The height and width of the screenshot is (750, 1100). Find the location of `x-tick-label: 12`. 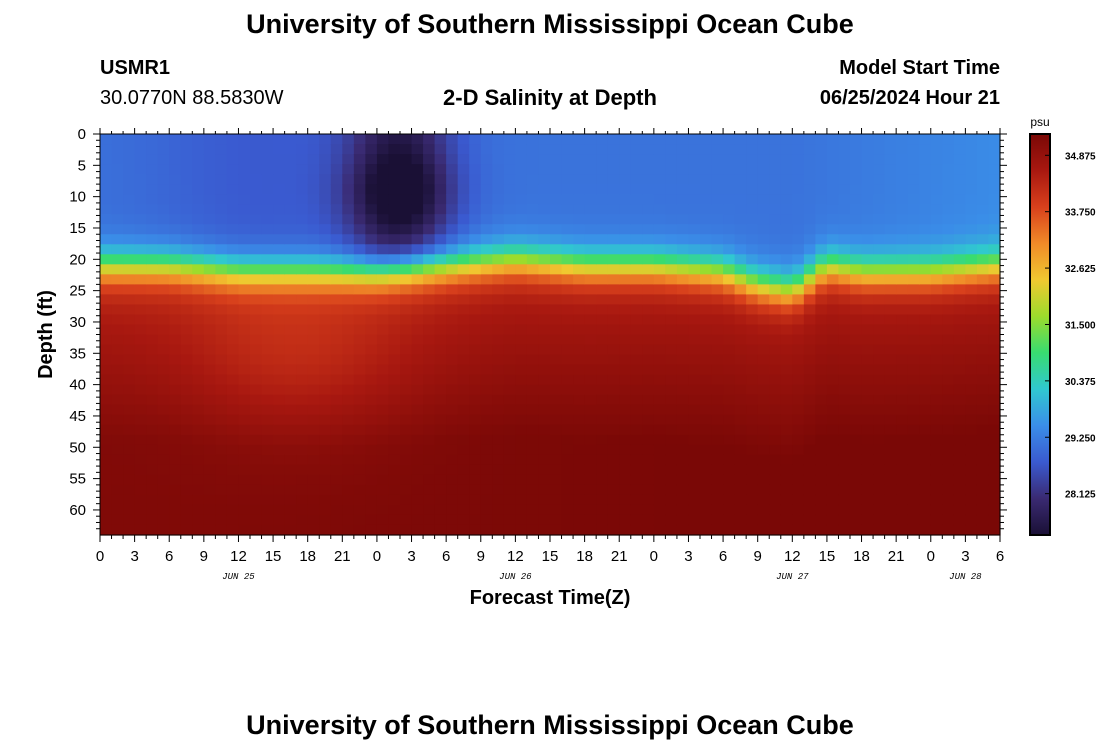

x-tick-label: 12 is located at coordinates (792, 556).